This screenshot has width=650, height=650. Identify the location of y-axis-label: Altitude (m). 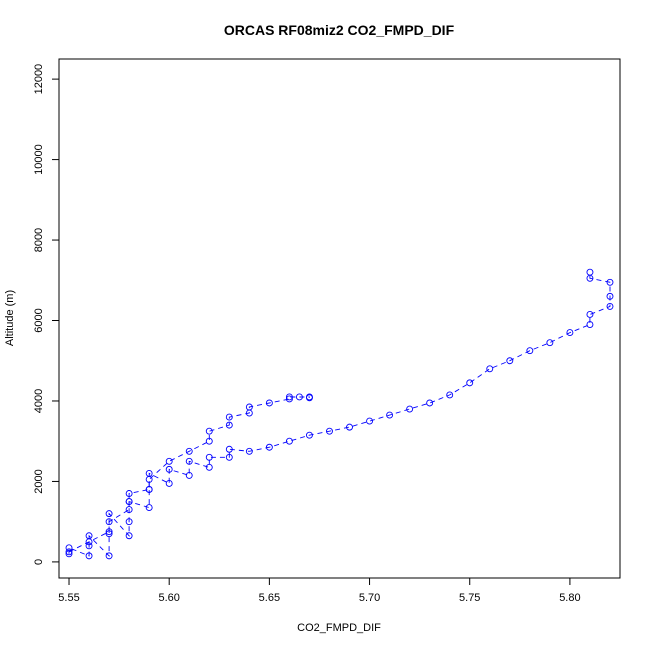
(10, 318).